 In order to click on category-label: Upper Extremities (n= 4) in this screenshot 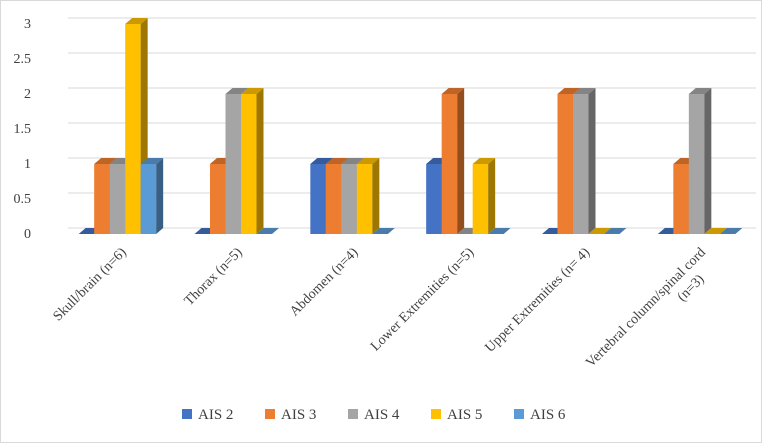, I will do `click(538, 300)`.